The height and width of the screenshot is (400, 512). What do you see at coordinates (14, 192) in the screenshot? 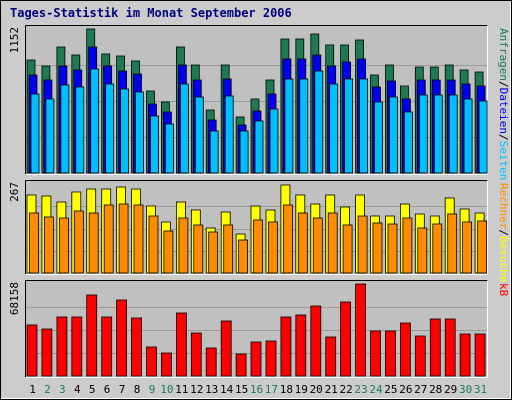
I see `panel-max-label: 267` at bounding box center [14, 192].